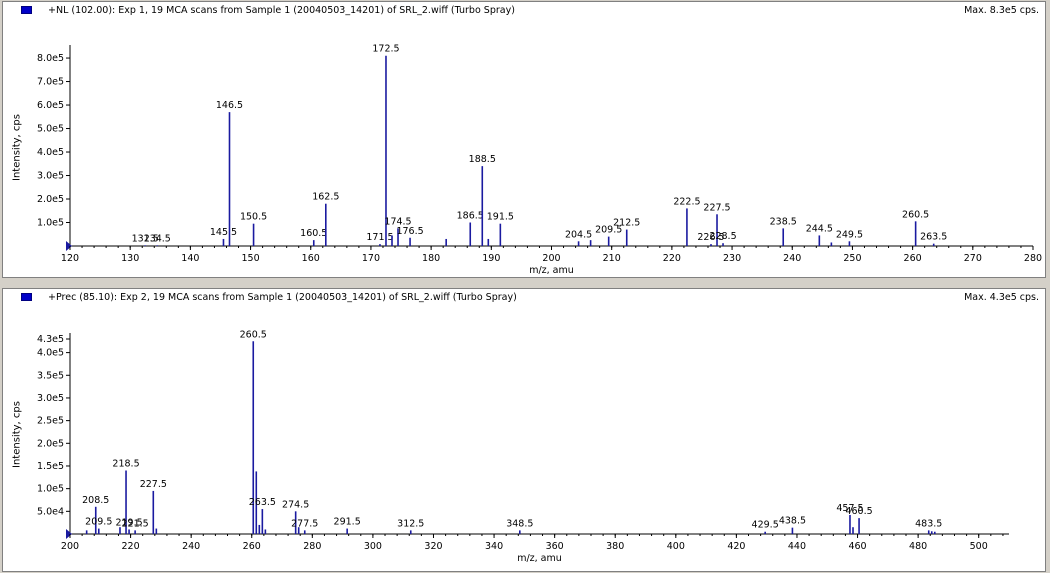 The width and height of the screenshot is (1050, 573). What do you see at coordinates (849, 234) in the screenshot?
I see `peak-label: 249.5` at bounding box center [849, 234].